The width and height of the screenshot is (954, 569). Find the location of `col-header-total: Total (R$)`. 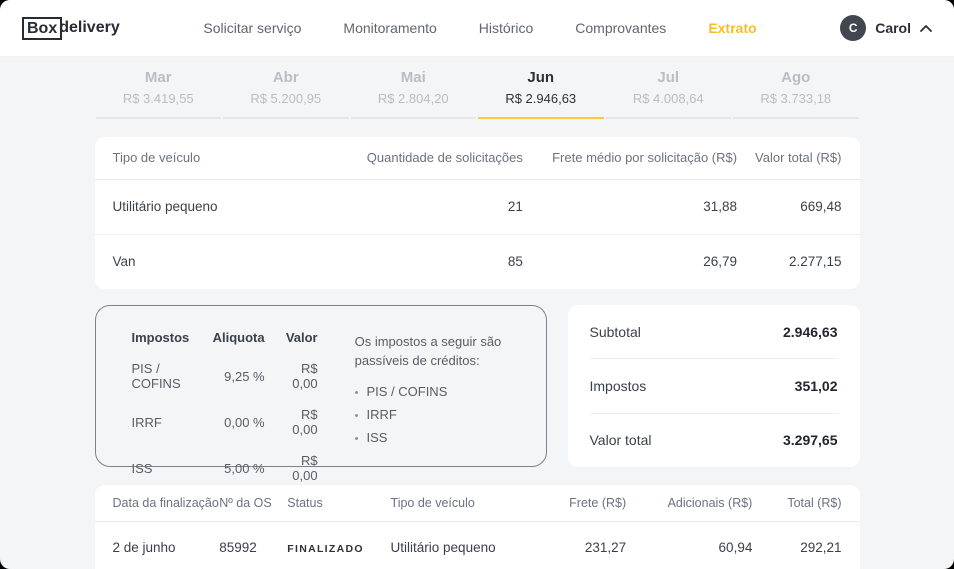

col-header-total: Total (R$) is located at coordinates (806, 503).